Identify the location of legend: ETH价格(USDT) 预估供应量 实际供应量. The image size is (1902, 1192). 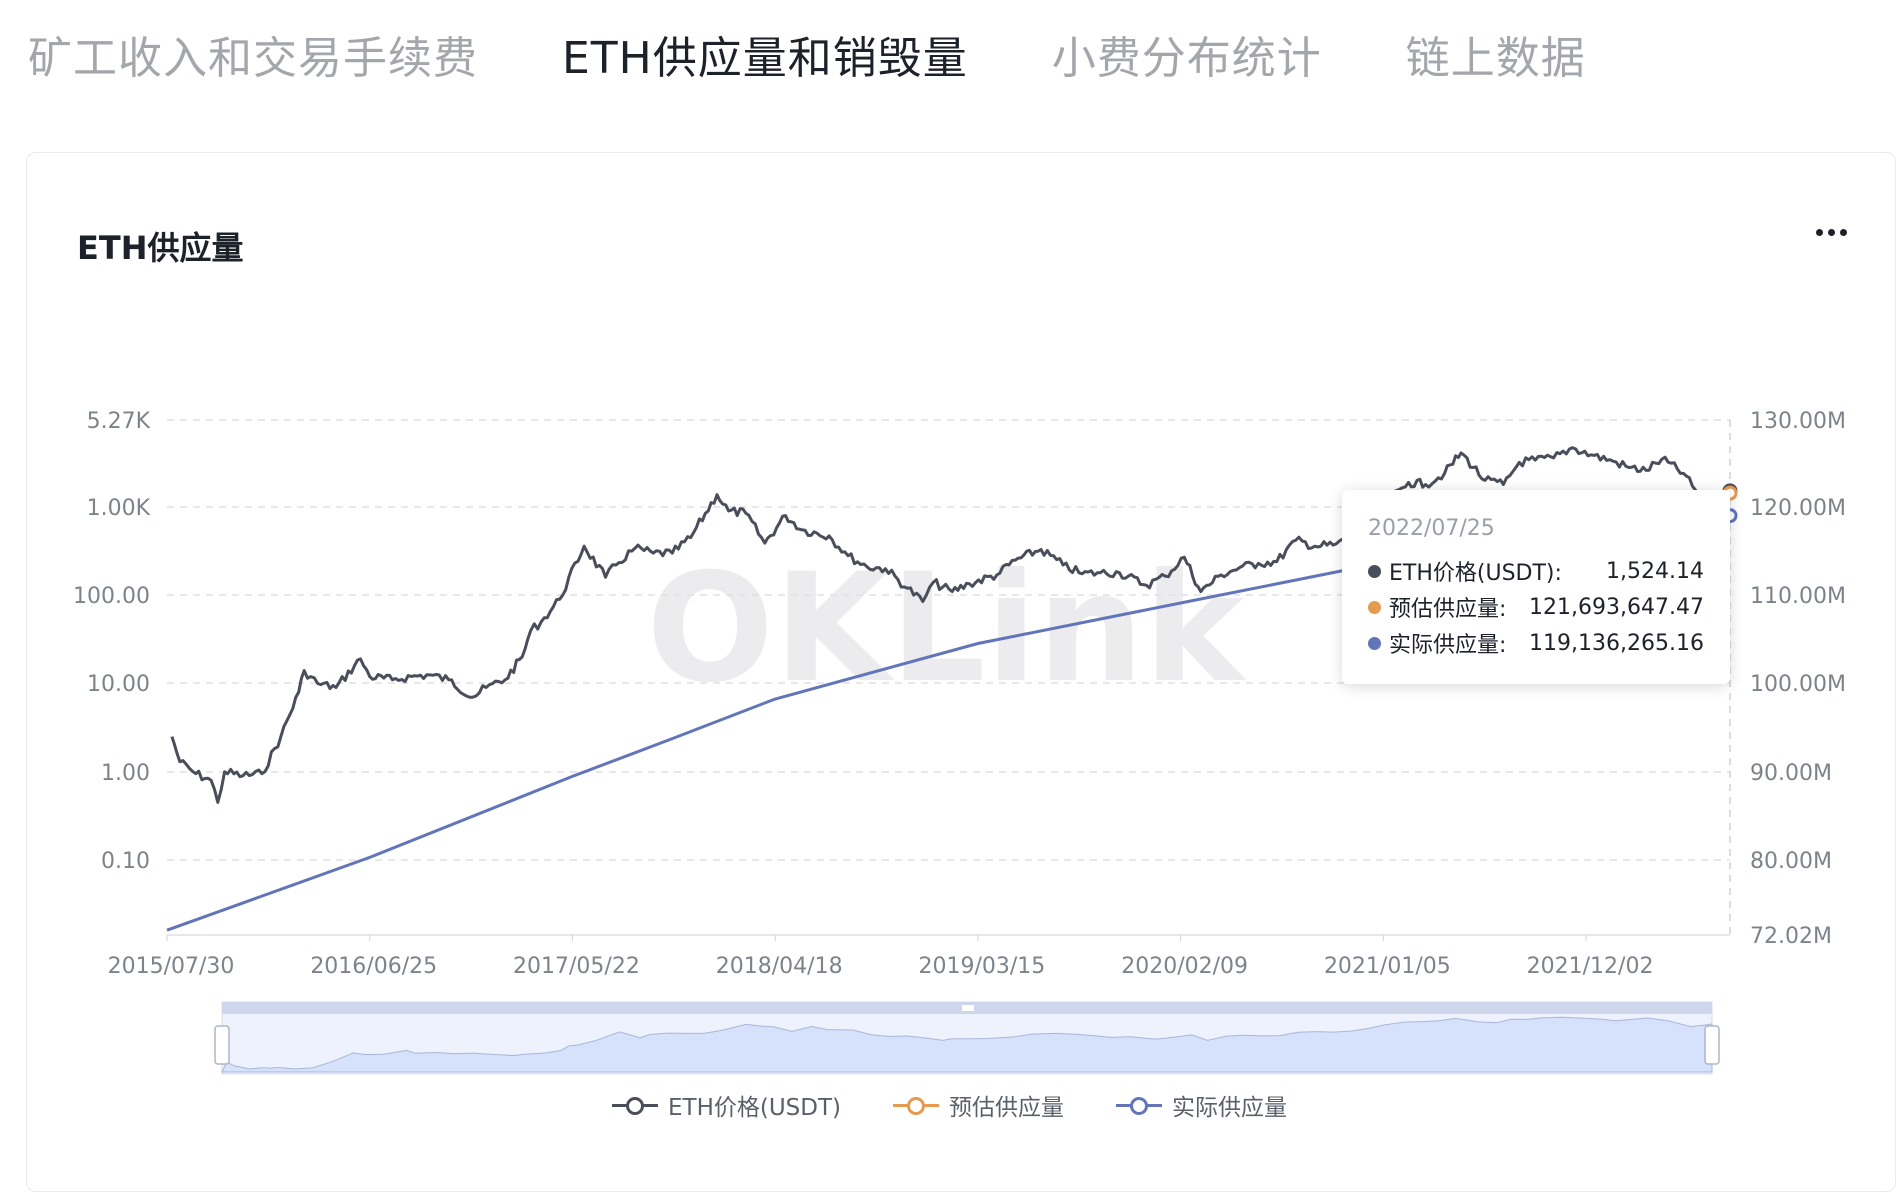
(949, 1105).